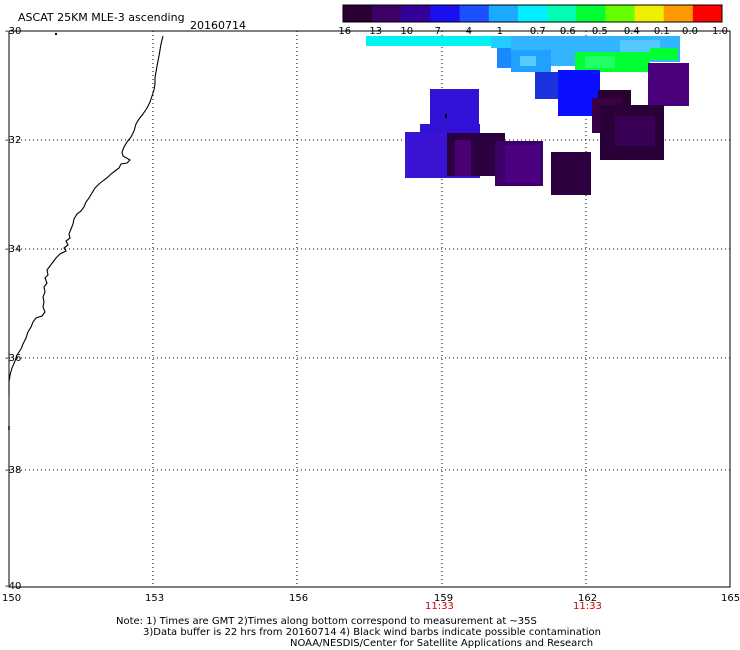 The height and width of the screenshot is (650, 740). I want to click on map-title: ASCAT 25KM MLE-3 ascending, so click(101, 17).